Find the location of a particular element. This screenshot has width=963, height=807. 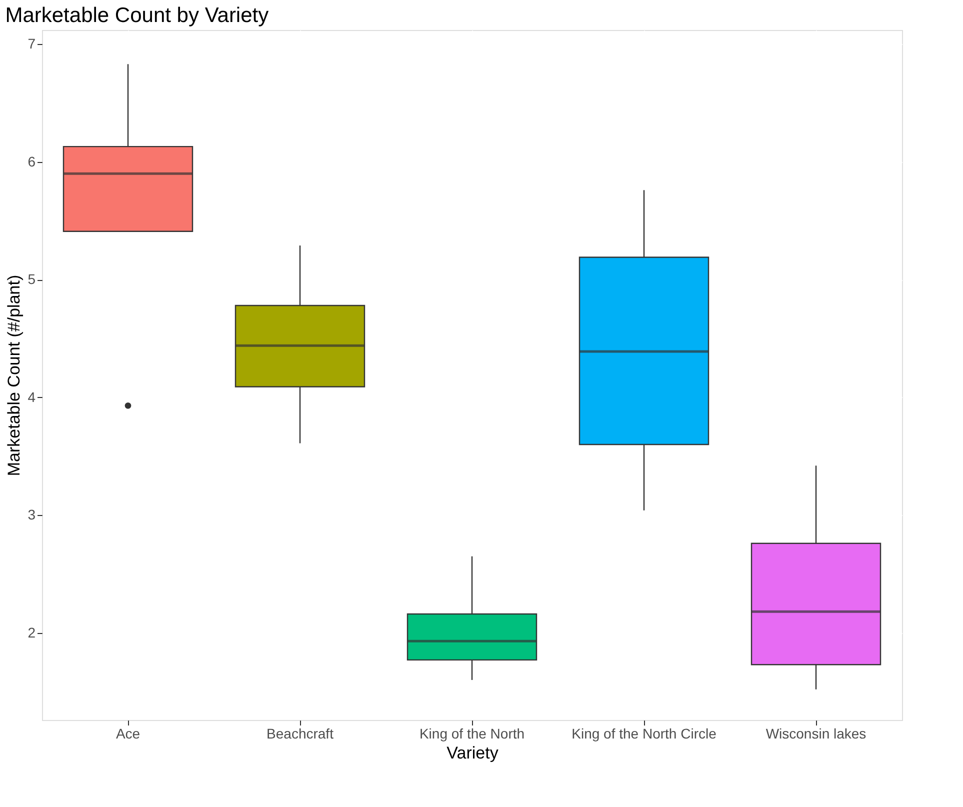

x-tick-label: King of the North is located at coordinates (472, 734).